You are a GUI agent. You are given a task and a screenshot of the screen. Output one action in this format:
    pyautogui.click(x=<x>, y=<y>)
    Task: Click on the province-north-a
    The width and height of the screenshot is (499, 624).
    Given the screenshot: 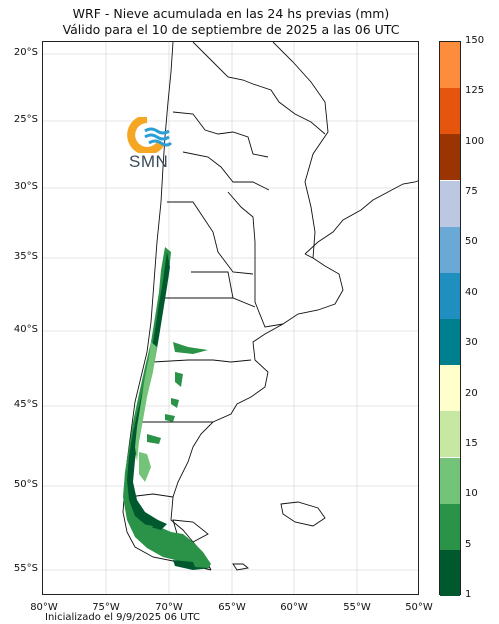 What is the action you would take?
    pyautogui.click(x=220, y=134)
    